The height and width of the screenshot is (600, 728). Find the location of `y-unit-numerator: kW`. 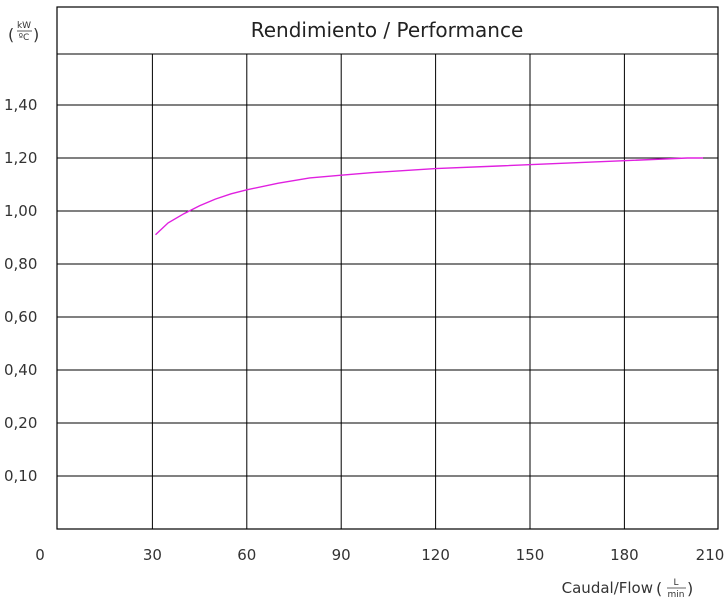

y-unit-numerator: kW is located at coordinates (24, 26).